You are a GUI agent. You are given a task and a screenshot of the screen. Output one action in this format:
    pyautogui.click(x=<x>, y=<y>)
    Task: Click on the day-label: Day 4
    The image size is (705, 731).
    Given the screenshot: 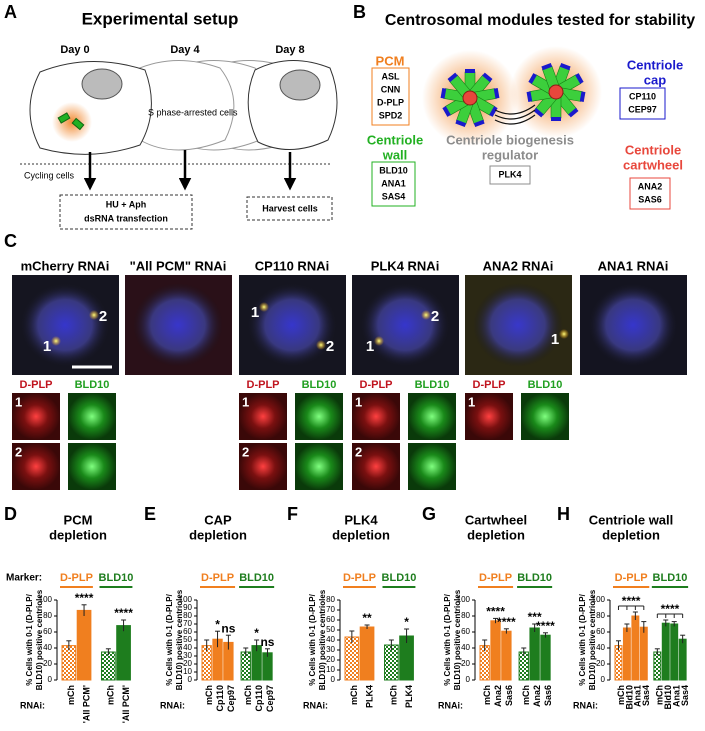 What is the action you would take?
    pyautogui.click(x=185, y=50)
    